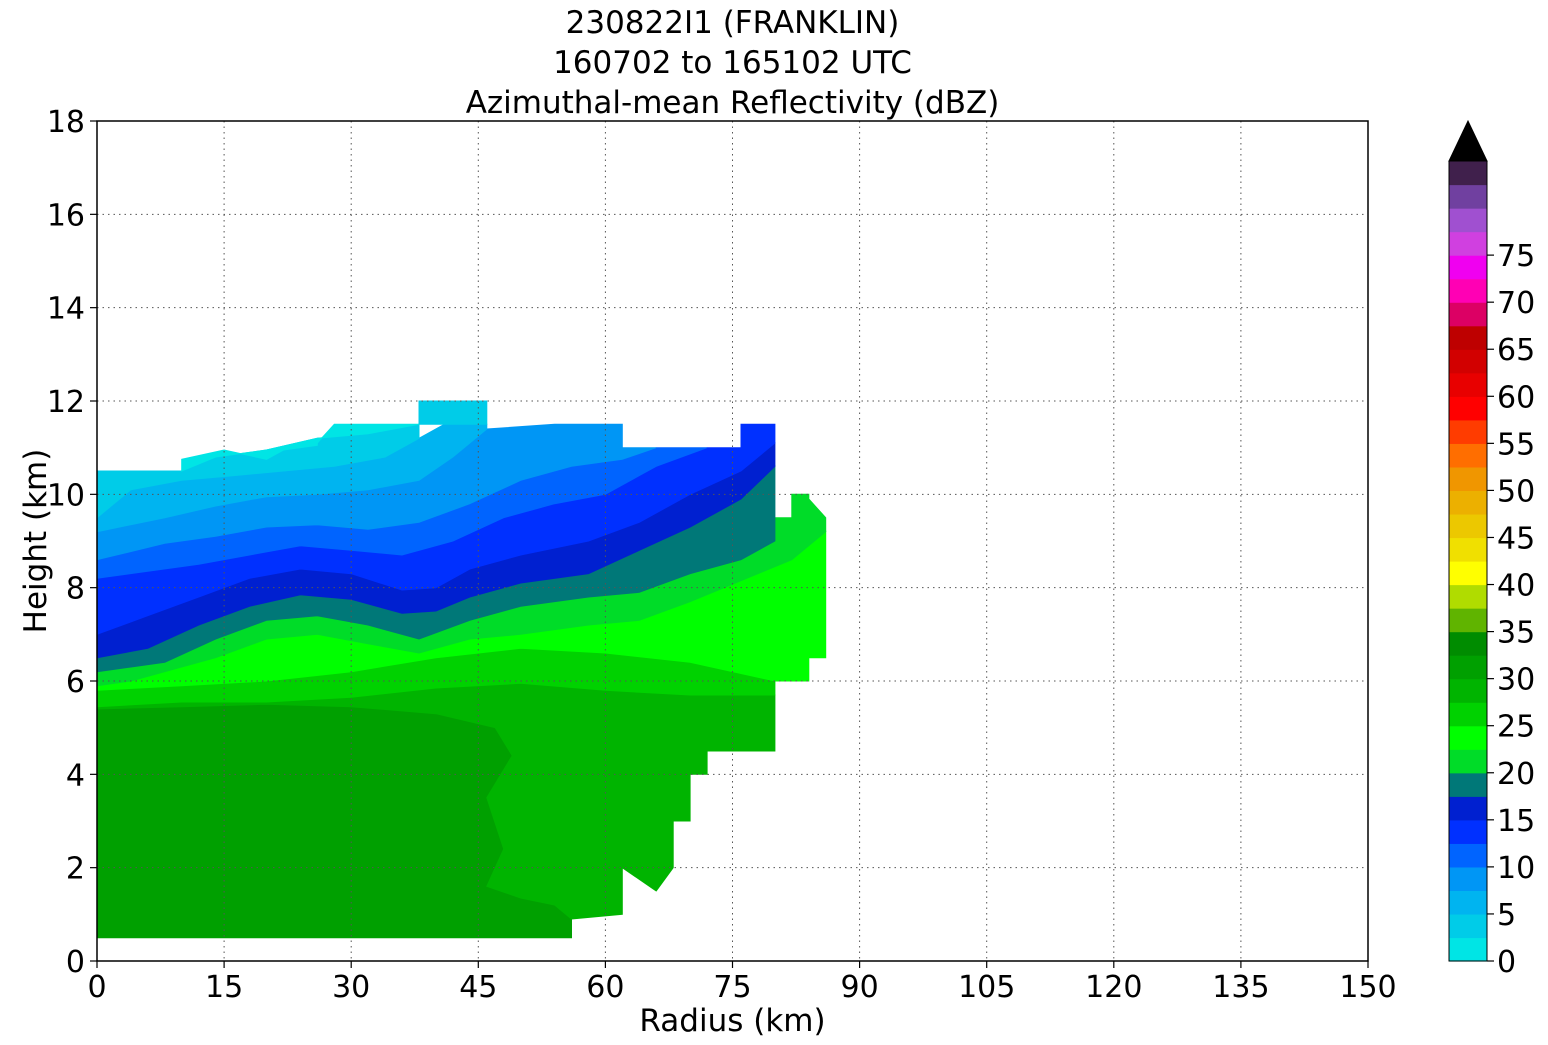  What do you see at coordinates (732, 987) in the screenshot?
I see `x-tick-label: 75` at bounding box center [732, 987].